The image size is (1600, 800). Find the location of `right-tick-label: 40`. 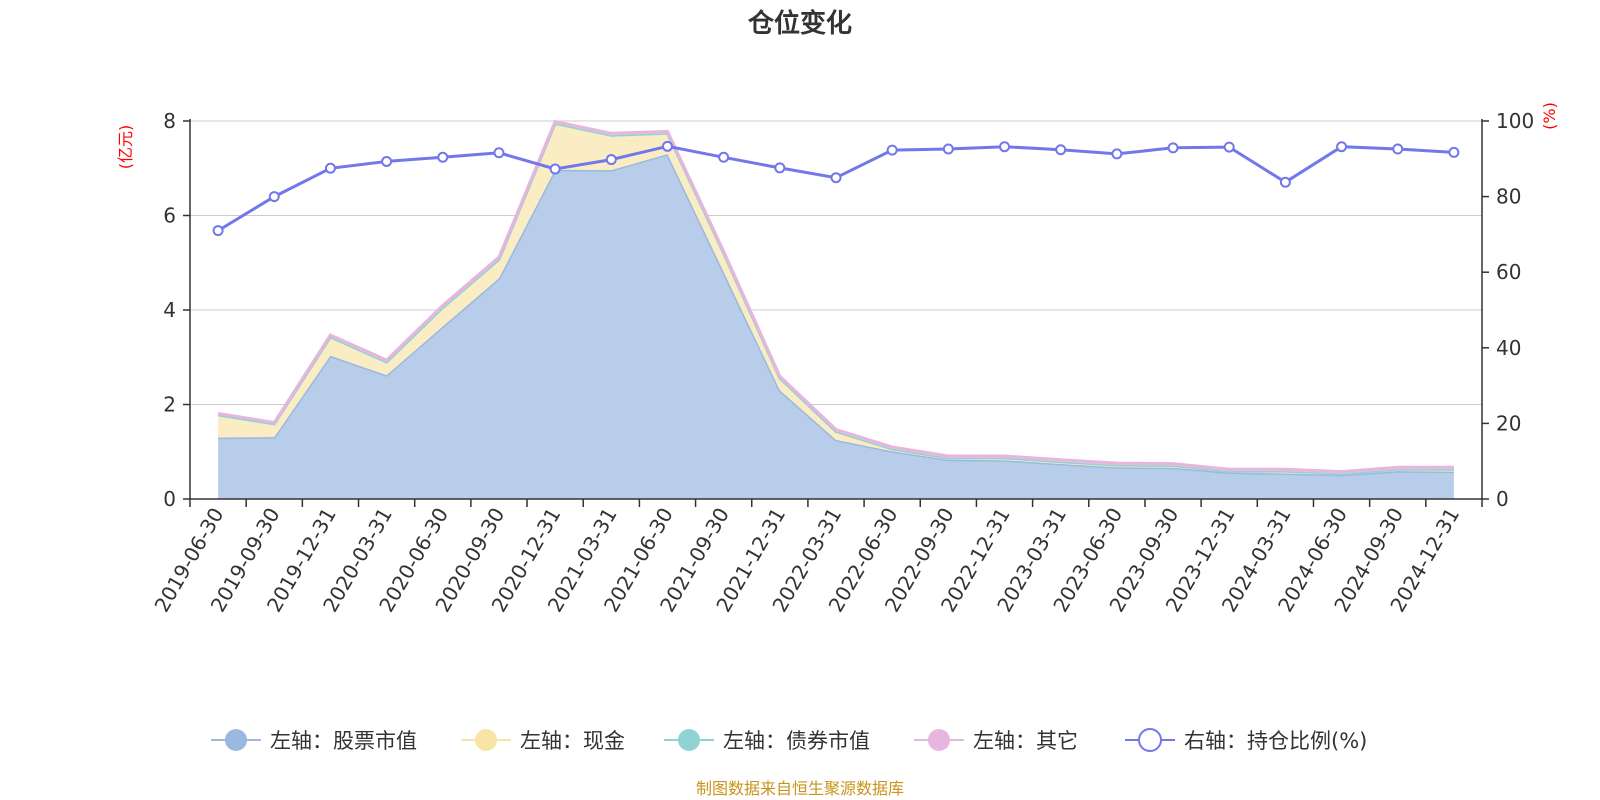

right-tick-label: 40 is located at coordinates (1508, 348).